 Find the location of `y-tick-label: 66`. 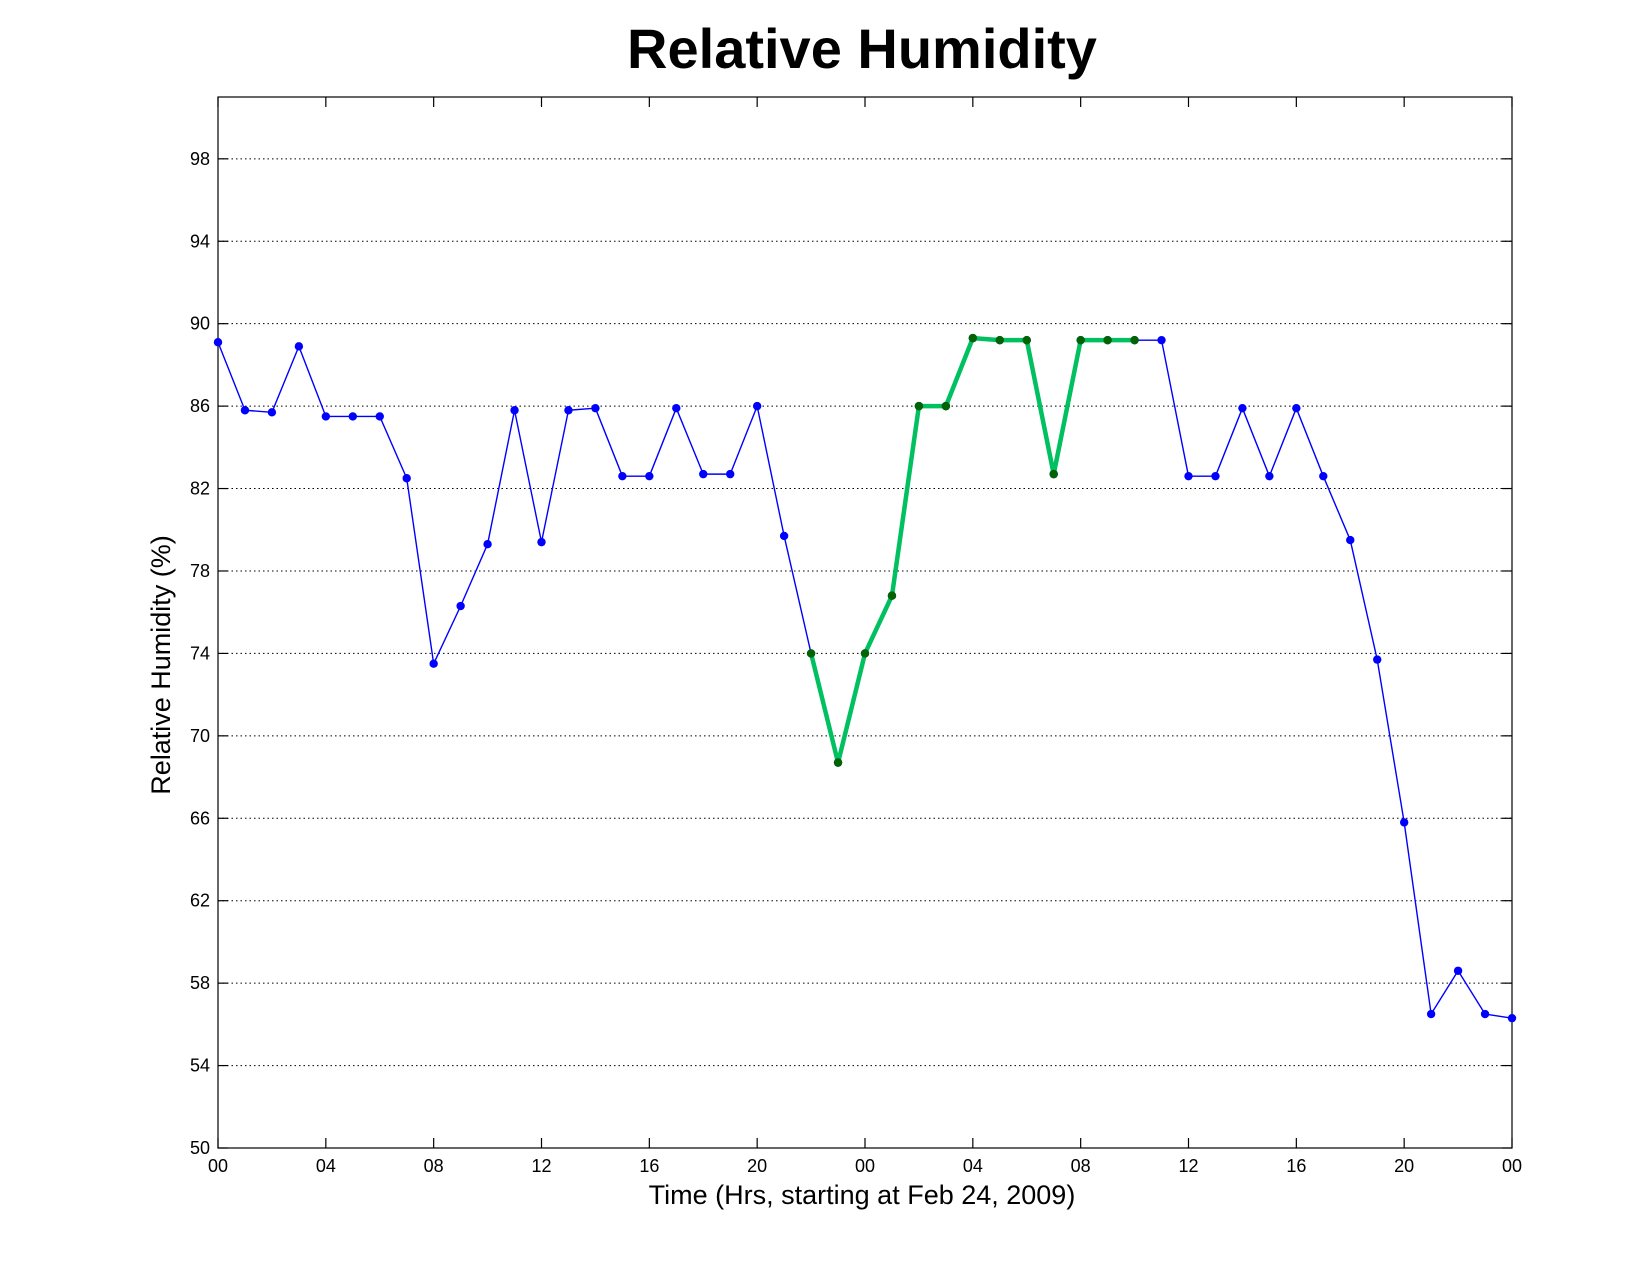

y-tick-label: 66 is located at coordinates (200, 818).